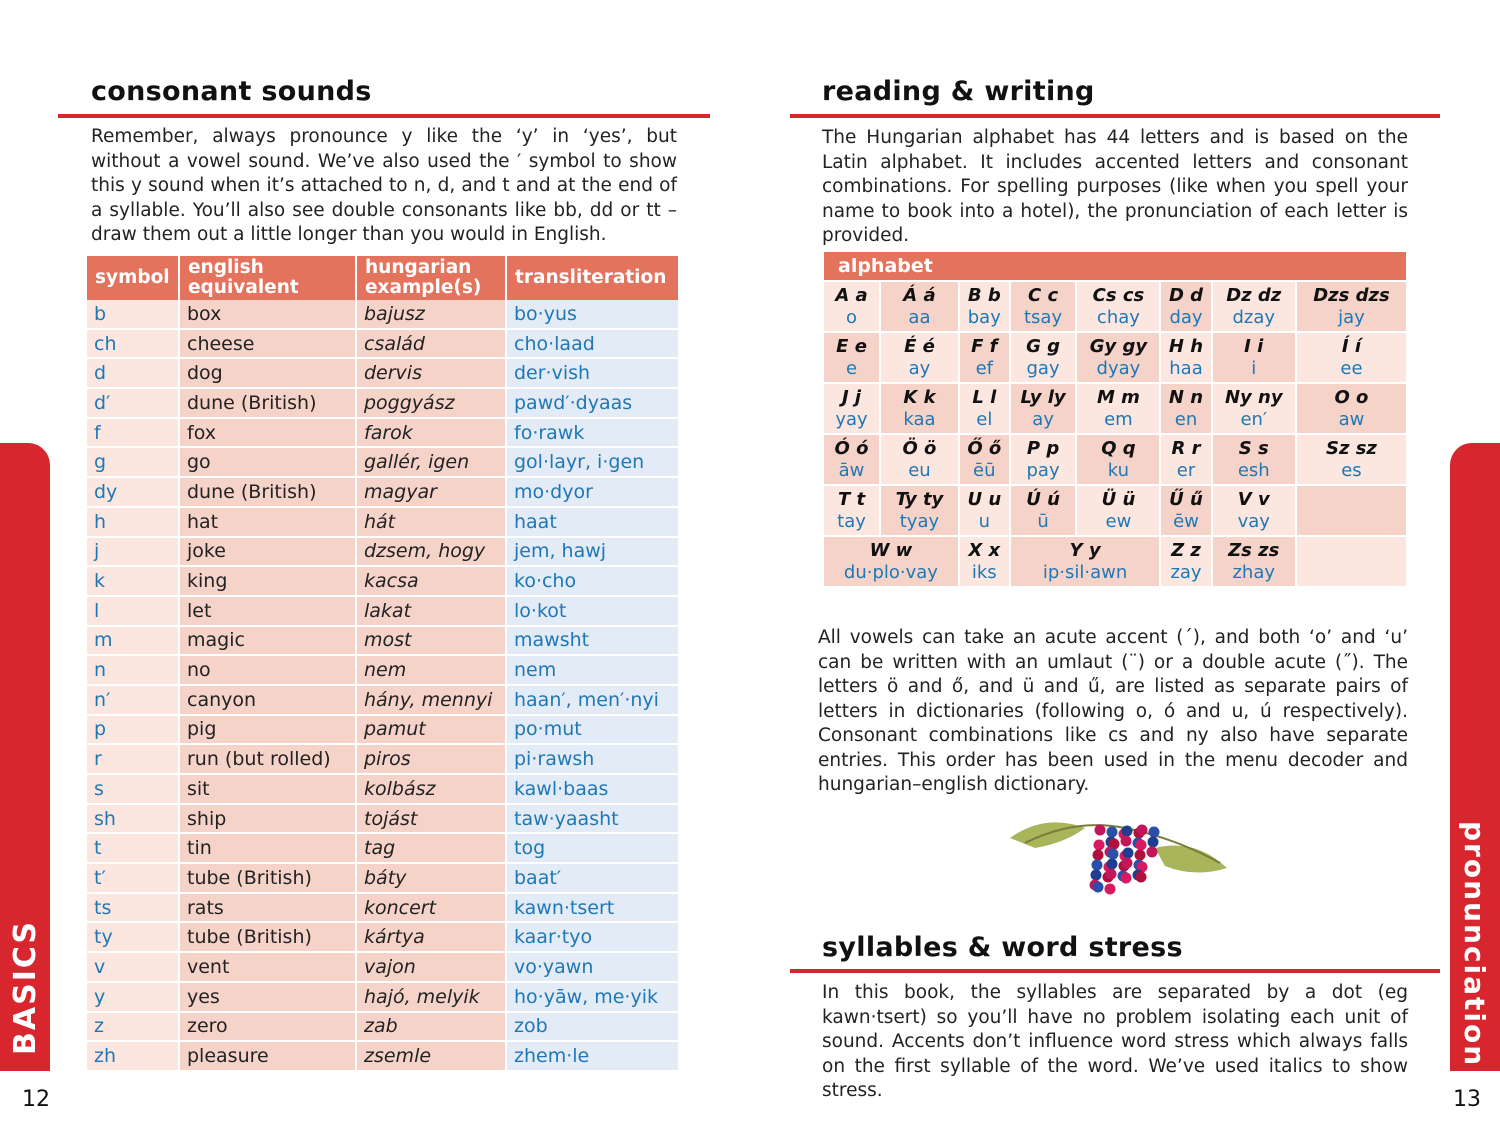 The width and height of the screenshot is (1500, 1129). I want to click on pronunciation: tay, so click(851, 521).